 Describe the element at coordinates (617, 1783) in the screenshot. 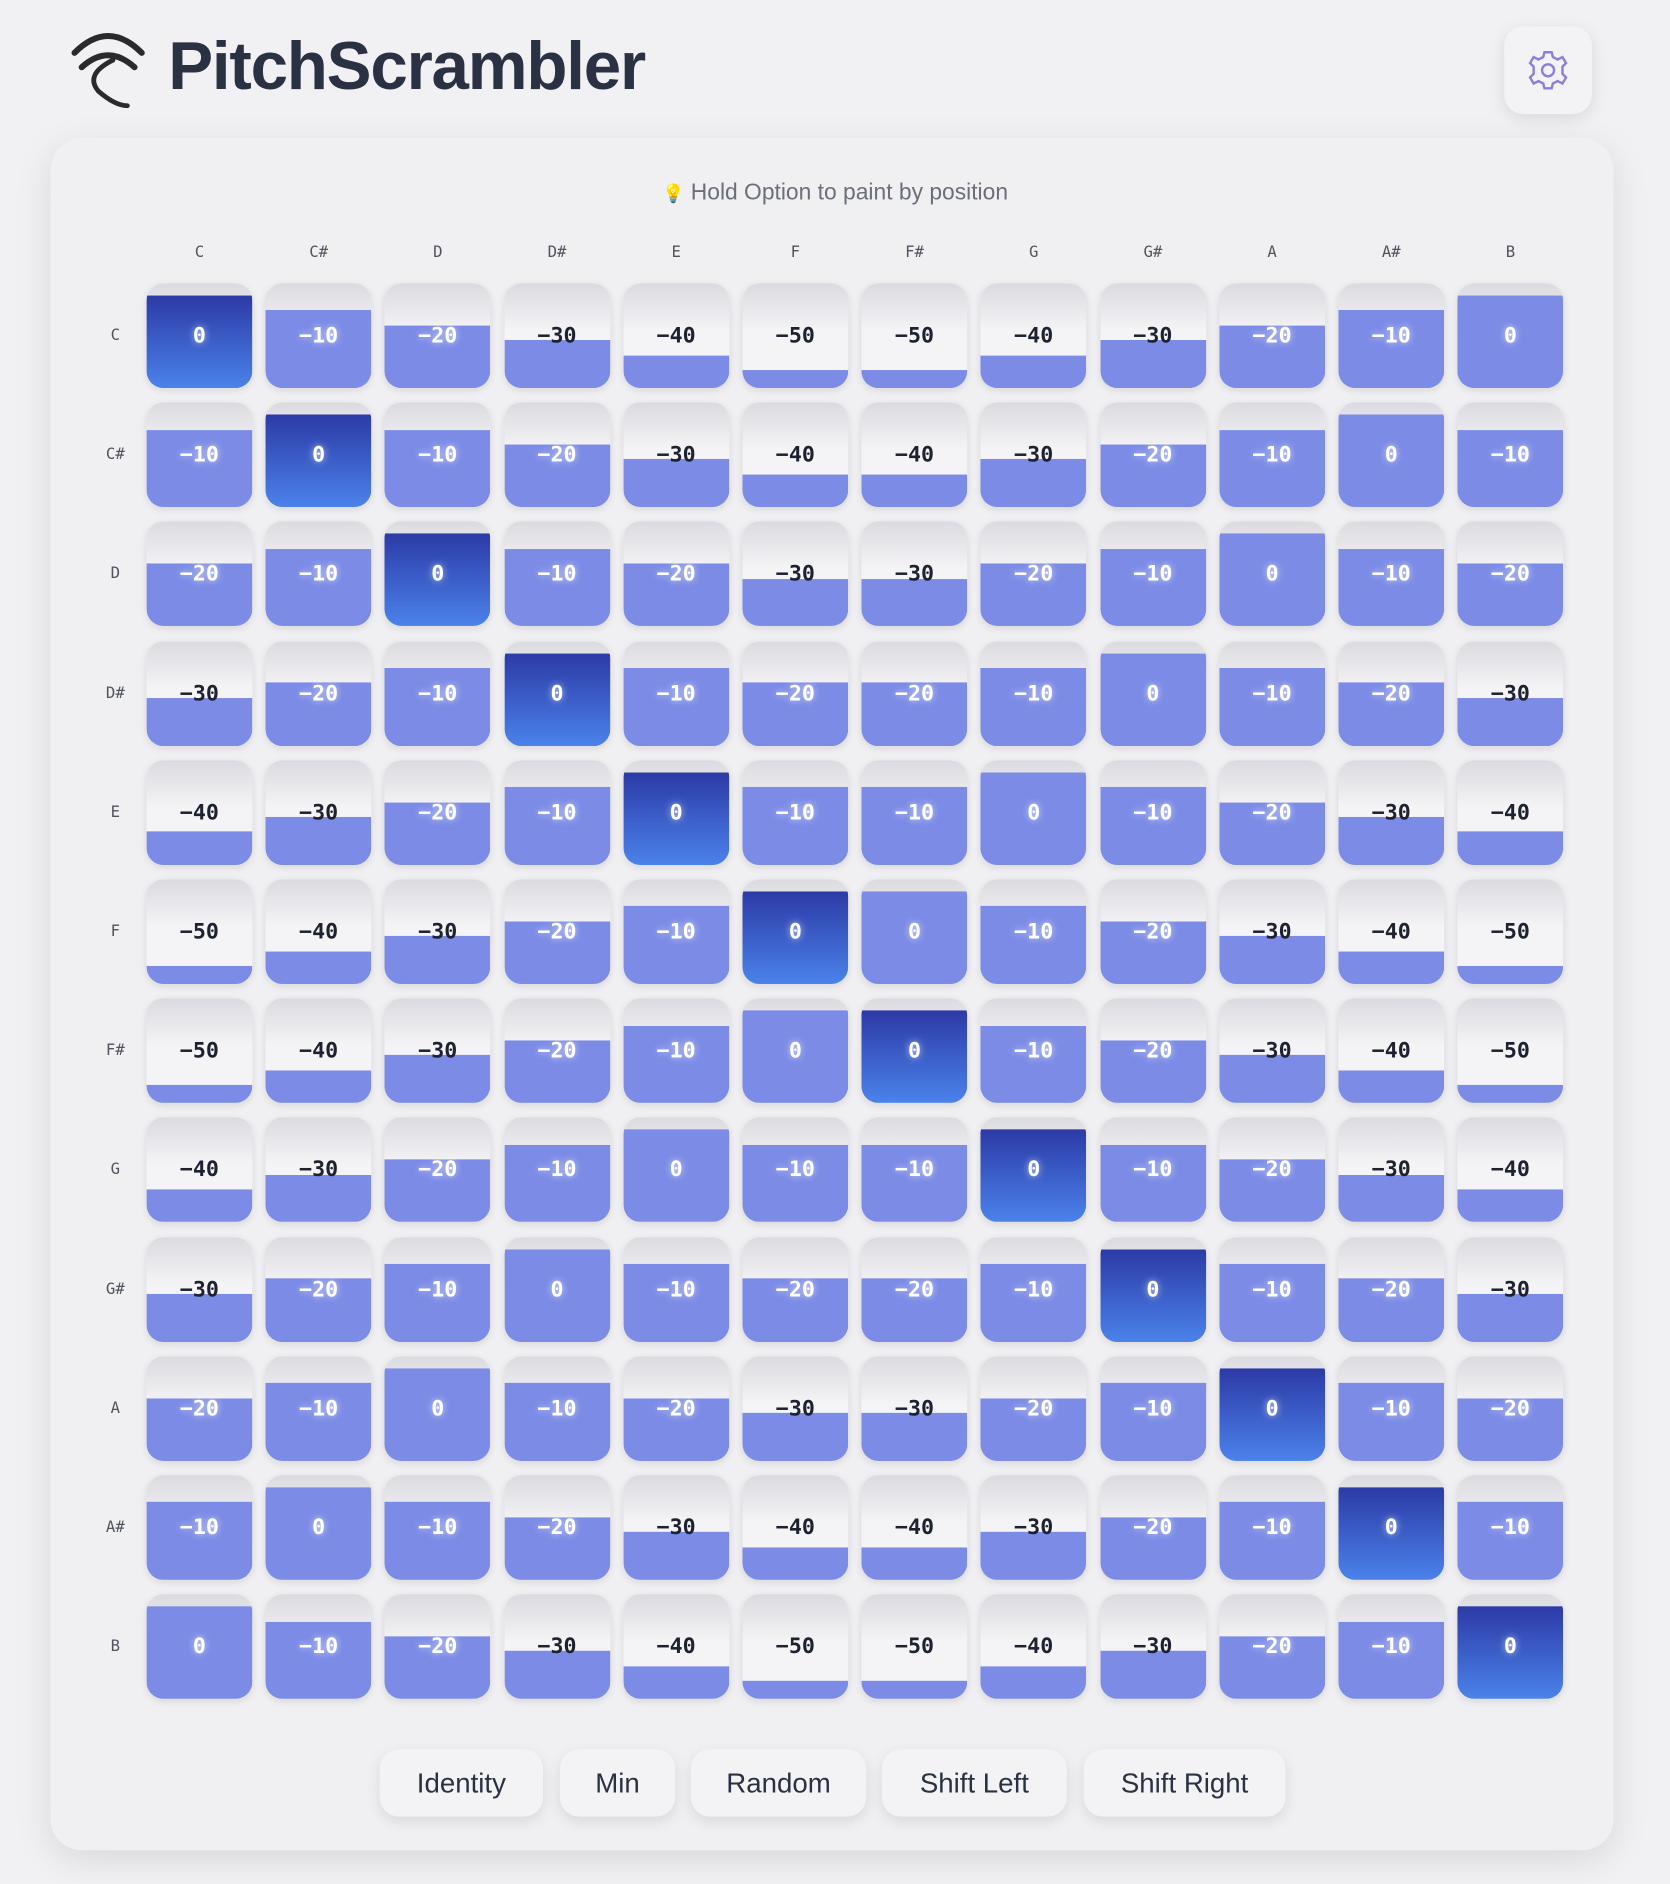

I see `action-button: Min` at that location.